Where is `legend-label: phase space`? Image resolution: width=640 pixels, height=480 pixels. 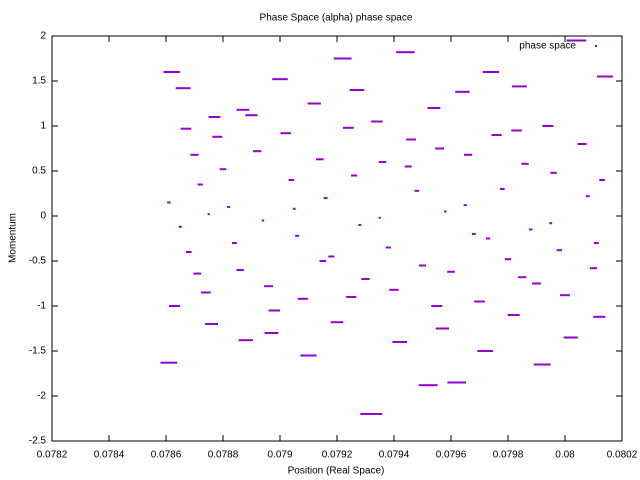 legend-label: phase space is located at coordinates (547, 46).